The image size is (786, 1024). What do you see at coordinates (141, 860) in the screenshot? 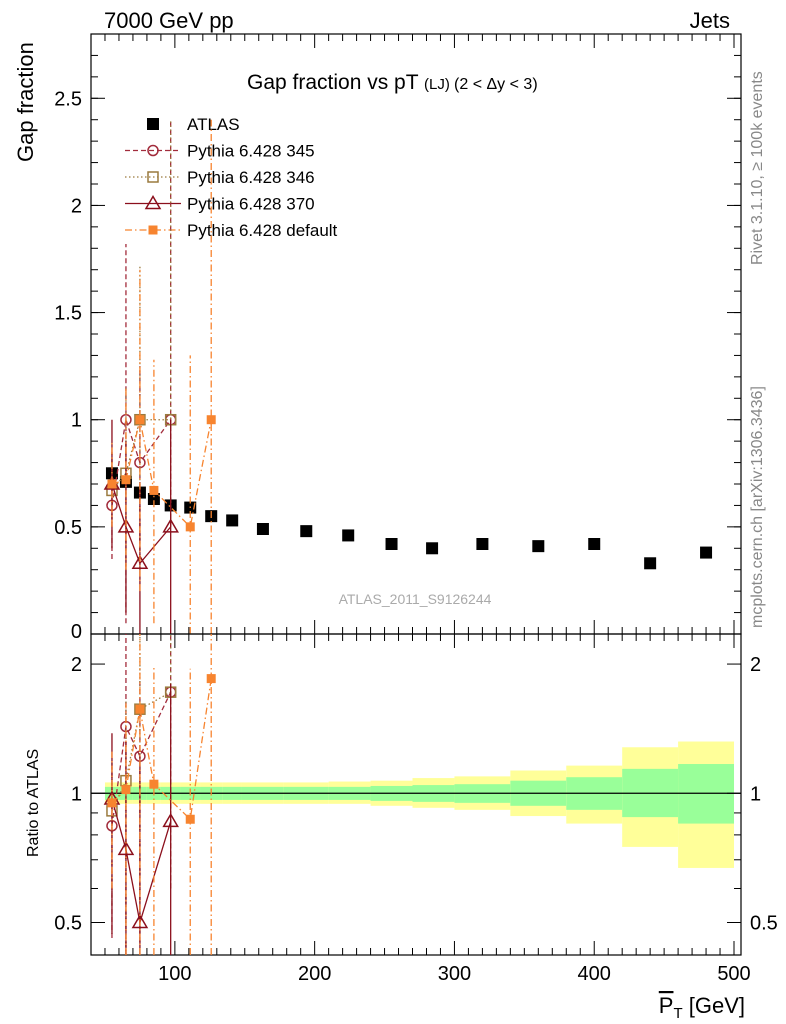
I see `ratio-p370-line` at bounding box center [141, 860].